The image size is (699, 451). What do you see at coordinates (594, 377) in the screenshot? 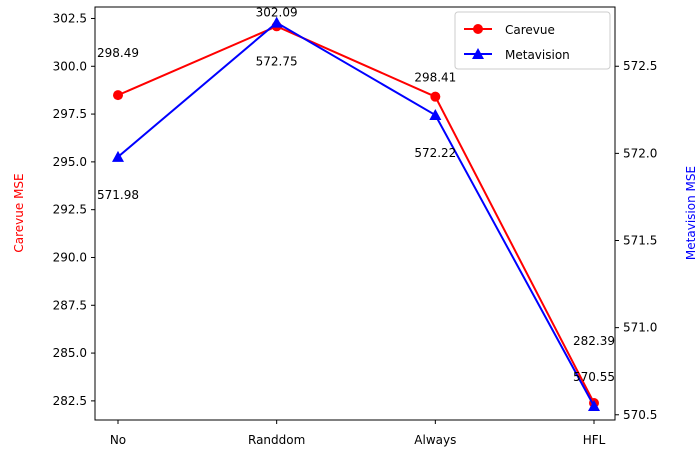
I see `data-label-metavision: 570.55` at bounding box center [594, 377].